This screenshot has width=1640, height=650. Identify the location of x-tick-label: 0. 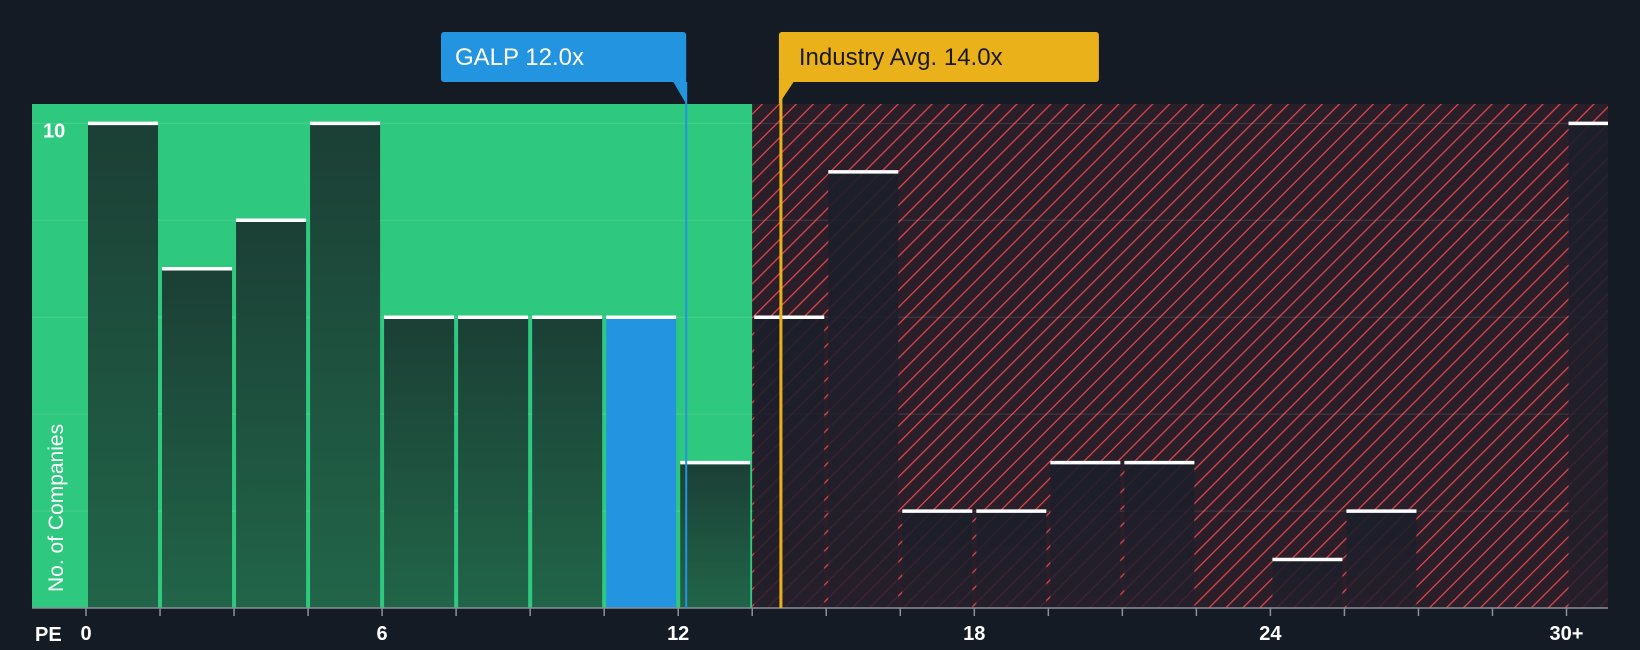
(85, 634).